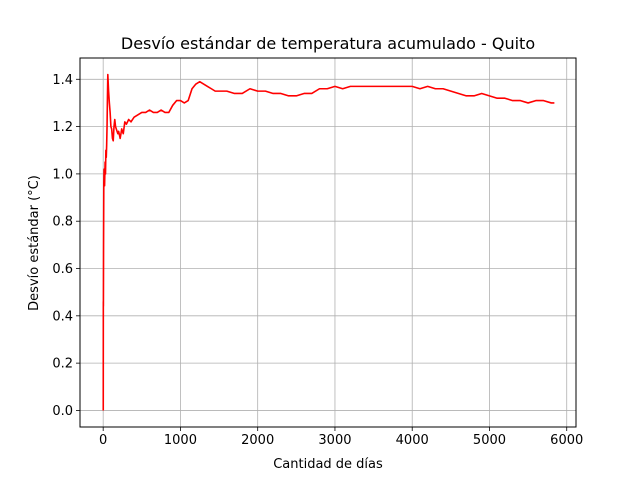  Describe the element at coordinates (489, 440) in the screenshot. I see `x-tick-label: 5000` at that location.